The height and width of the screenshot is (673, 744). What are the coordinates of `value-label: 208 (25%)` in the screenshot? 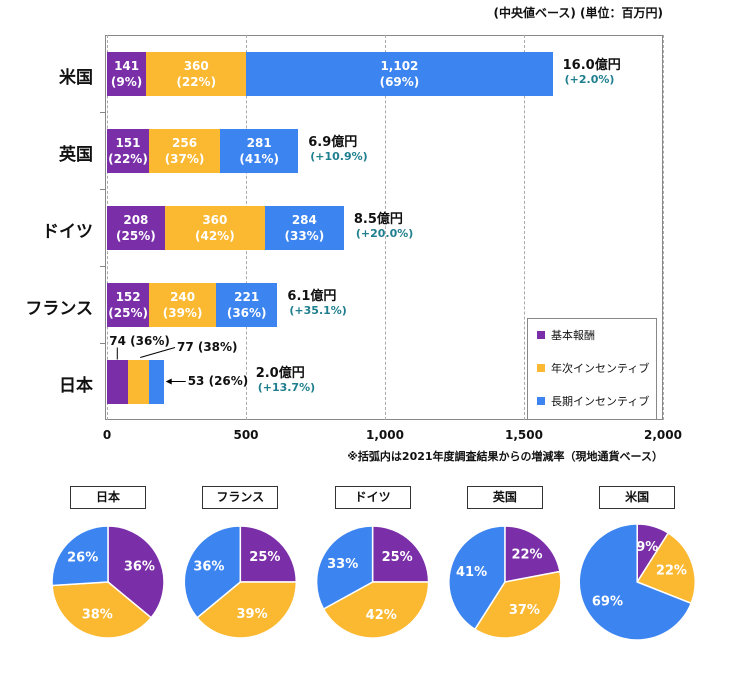 It's located at (136, 227).